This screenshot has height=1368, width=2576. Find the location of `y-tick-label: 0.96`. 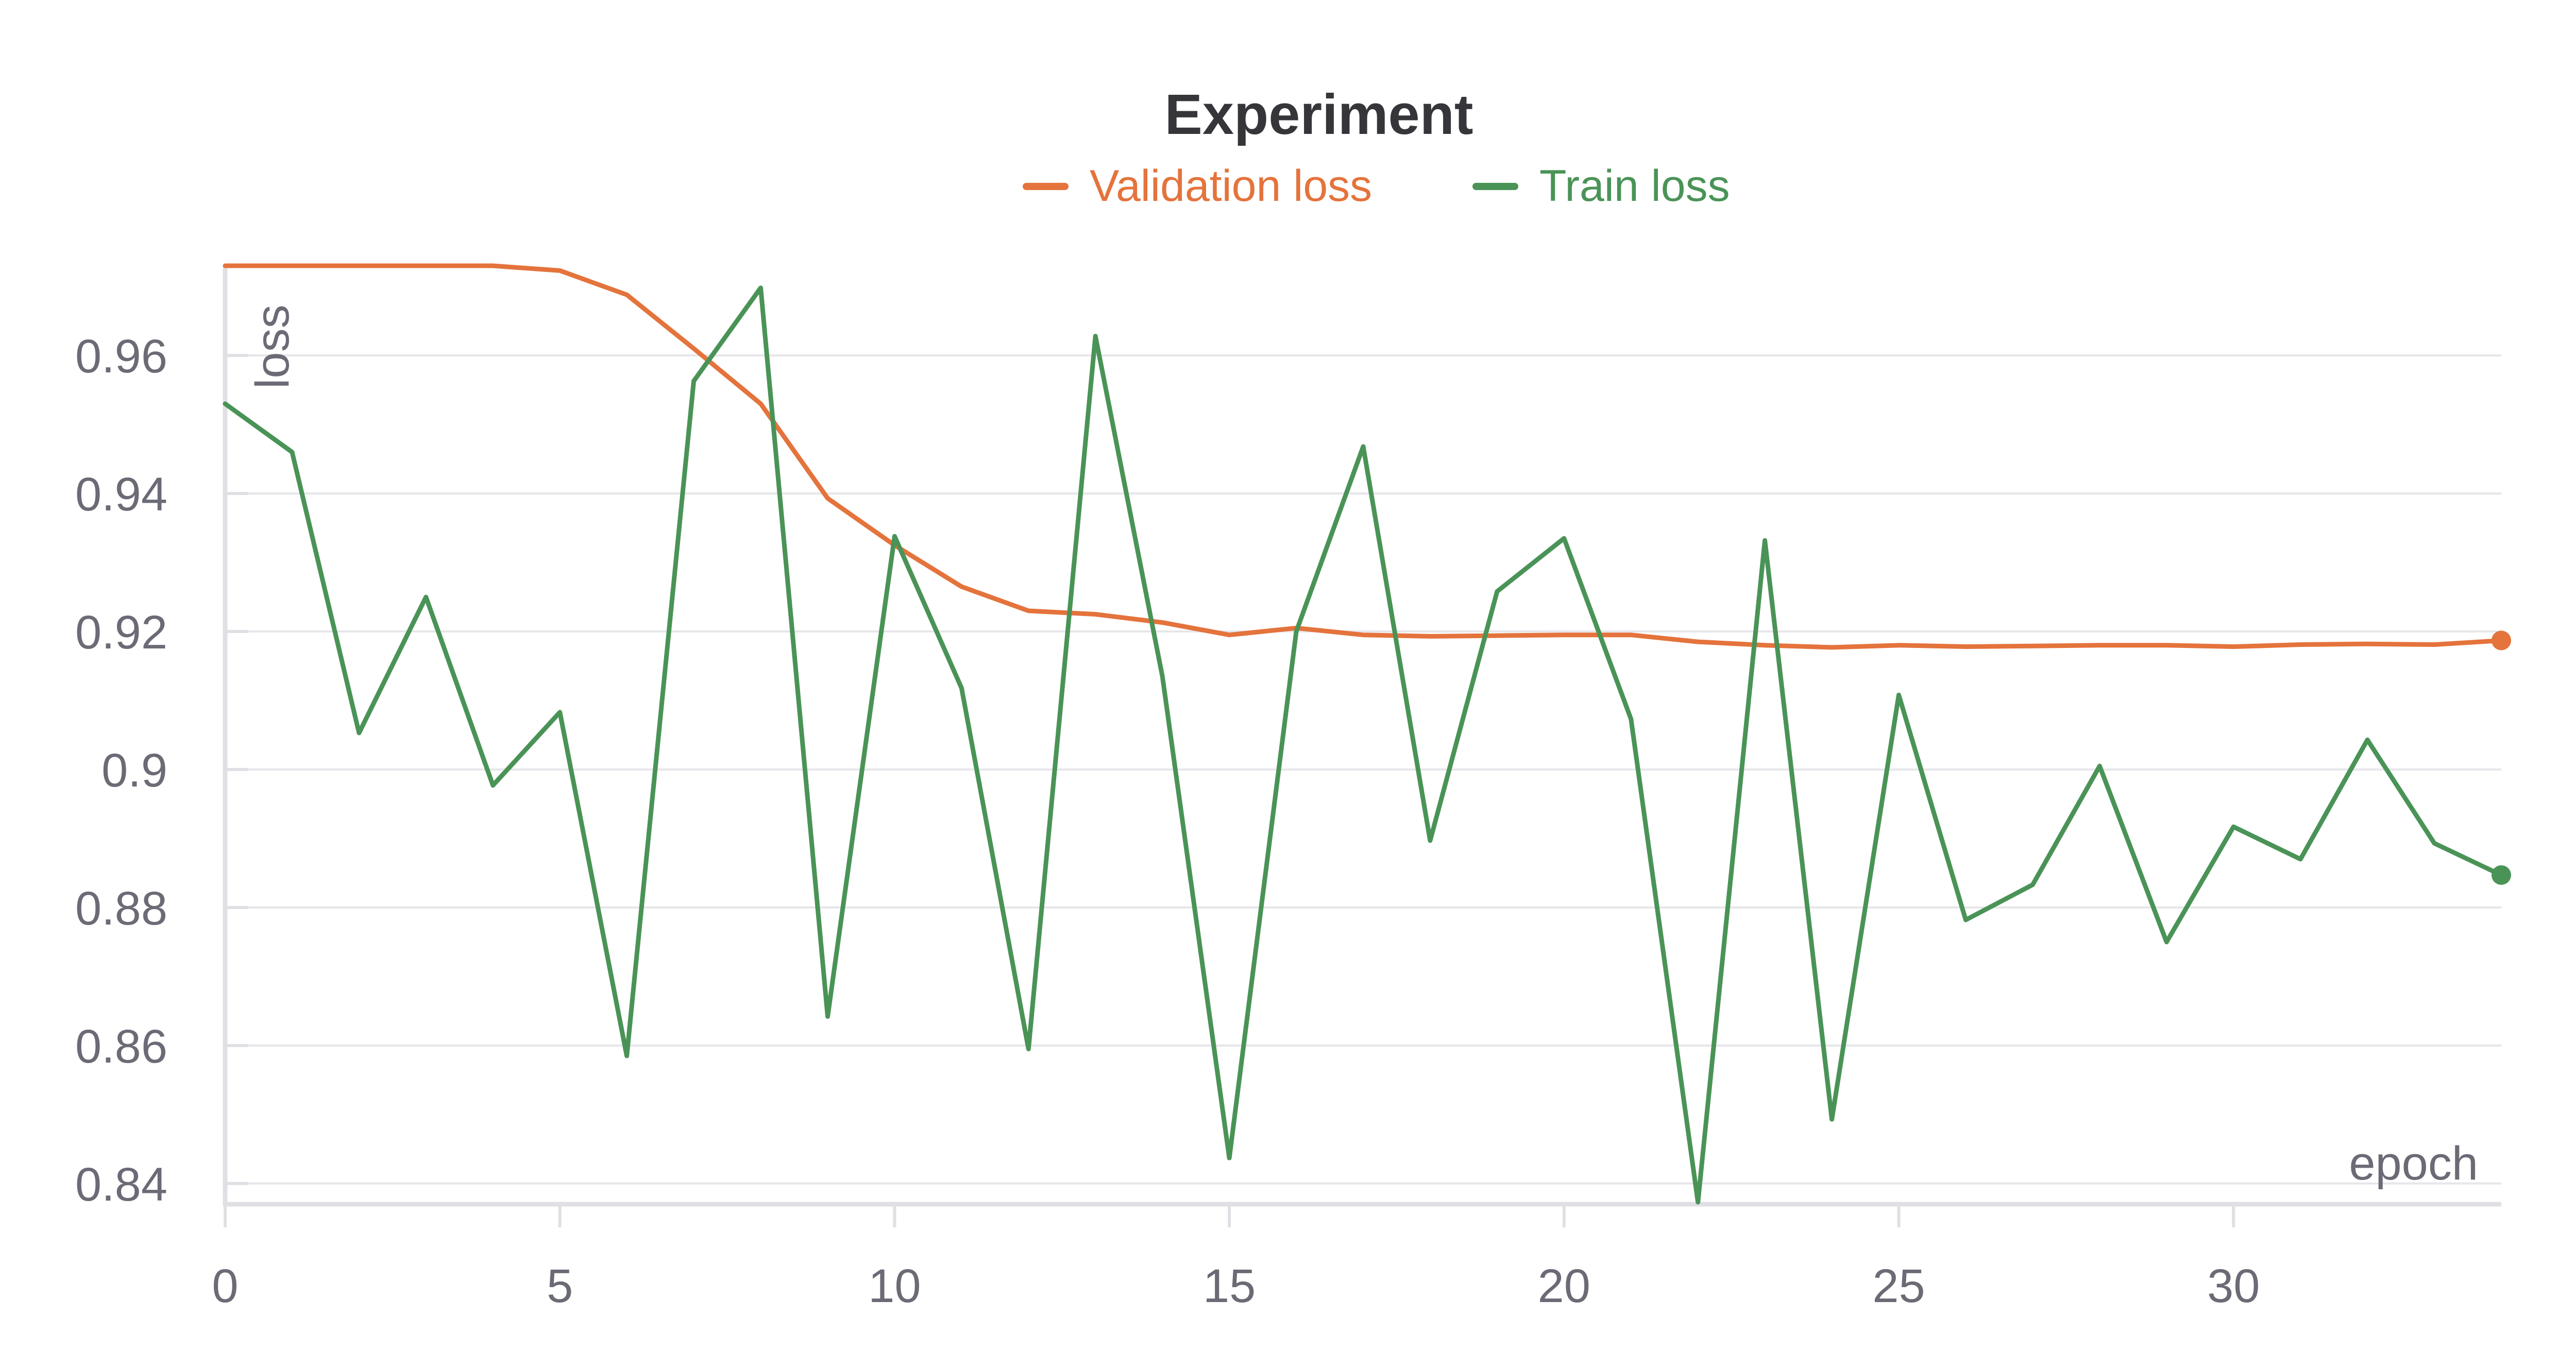

y-tick-label: 0.96 is located at coordinates (121, 356).